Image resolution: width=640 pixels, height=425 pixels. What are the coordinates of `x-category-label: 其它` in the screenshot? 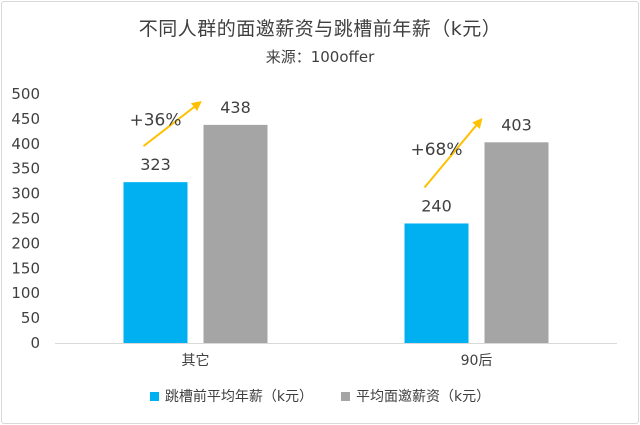 It's located at (196, 360).